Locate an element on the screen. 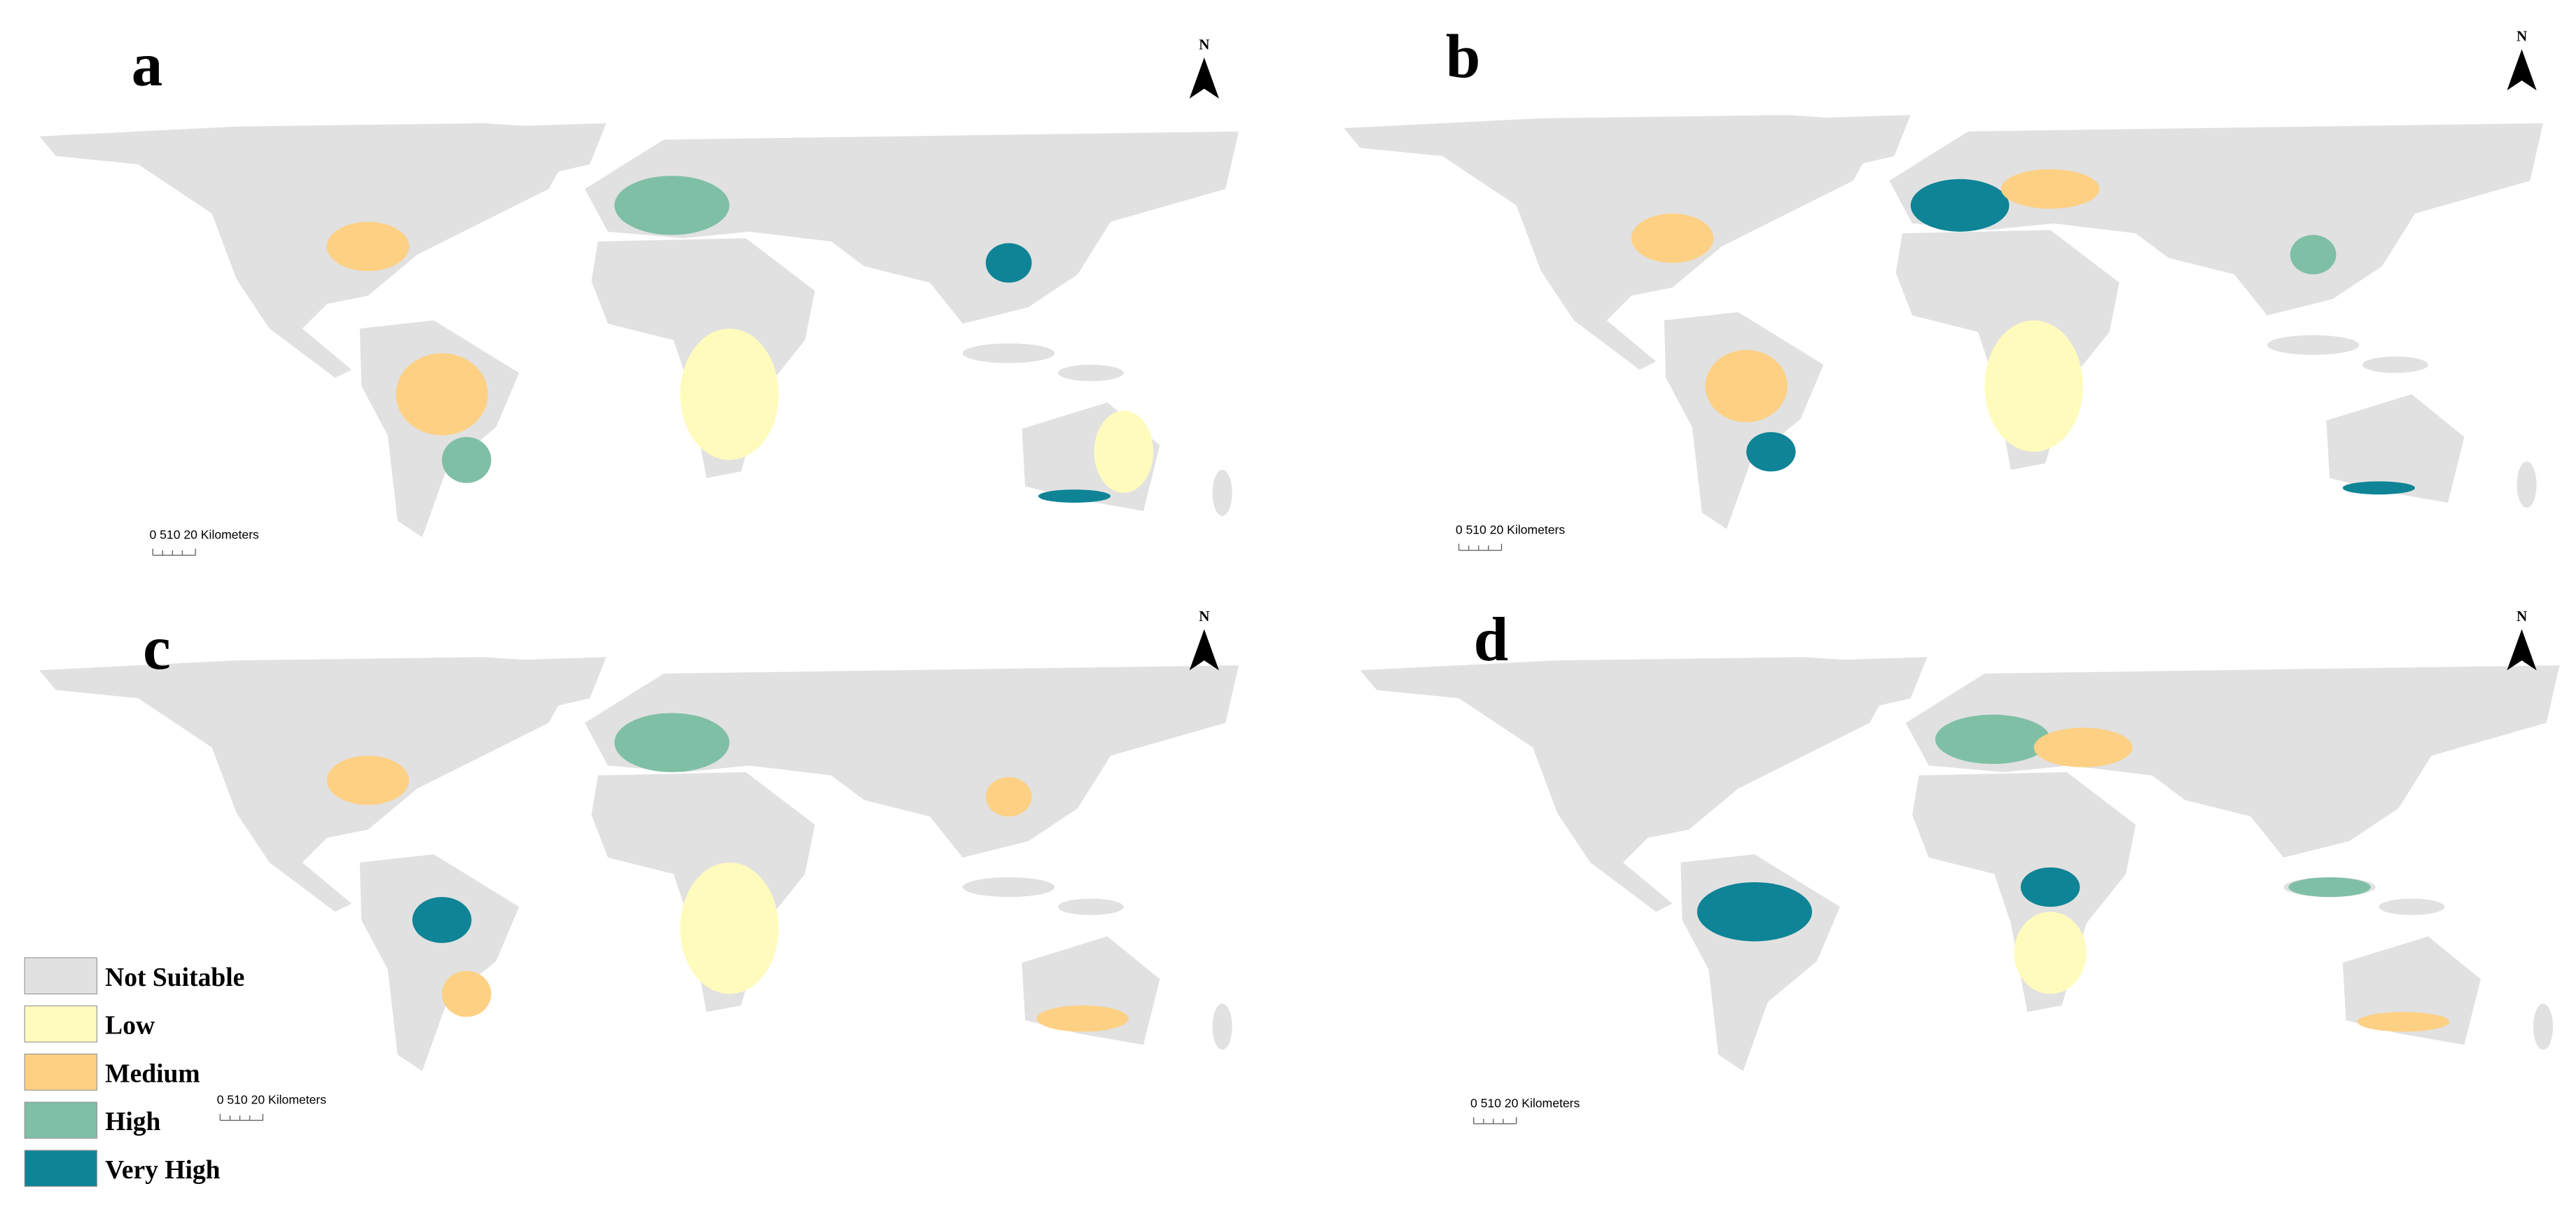 The image size is (2576, 1219). legend-label: Medium is located at coordinates (152, 1073).